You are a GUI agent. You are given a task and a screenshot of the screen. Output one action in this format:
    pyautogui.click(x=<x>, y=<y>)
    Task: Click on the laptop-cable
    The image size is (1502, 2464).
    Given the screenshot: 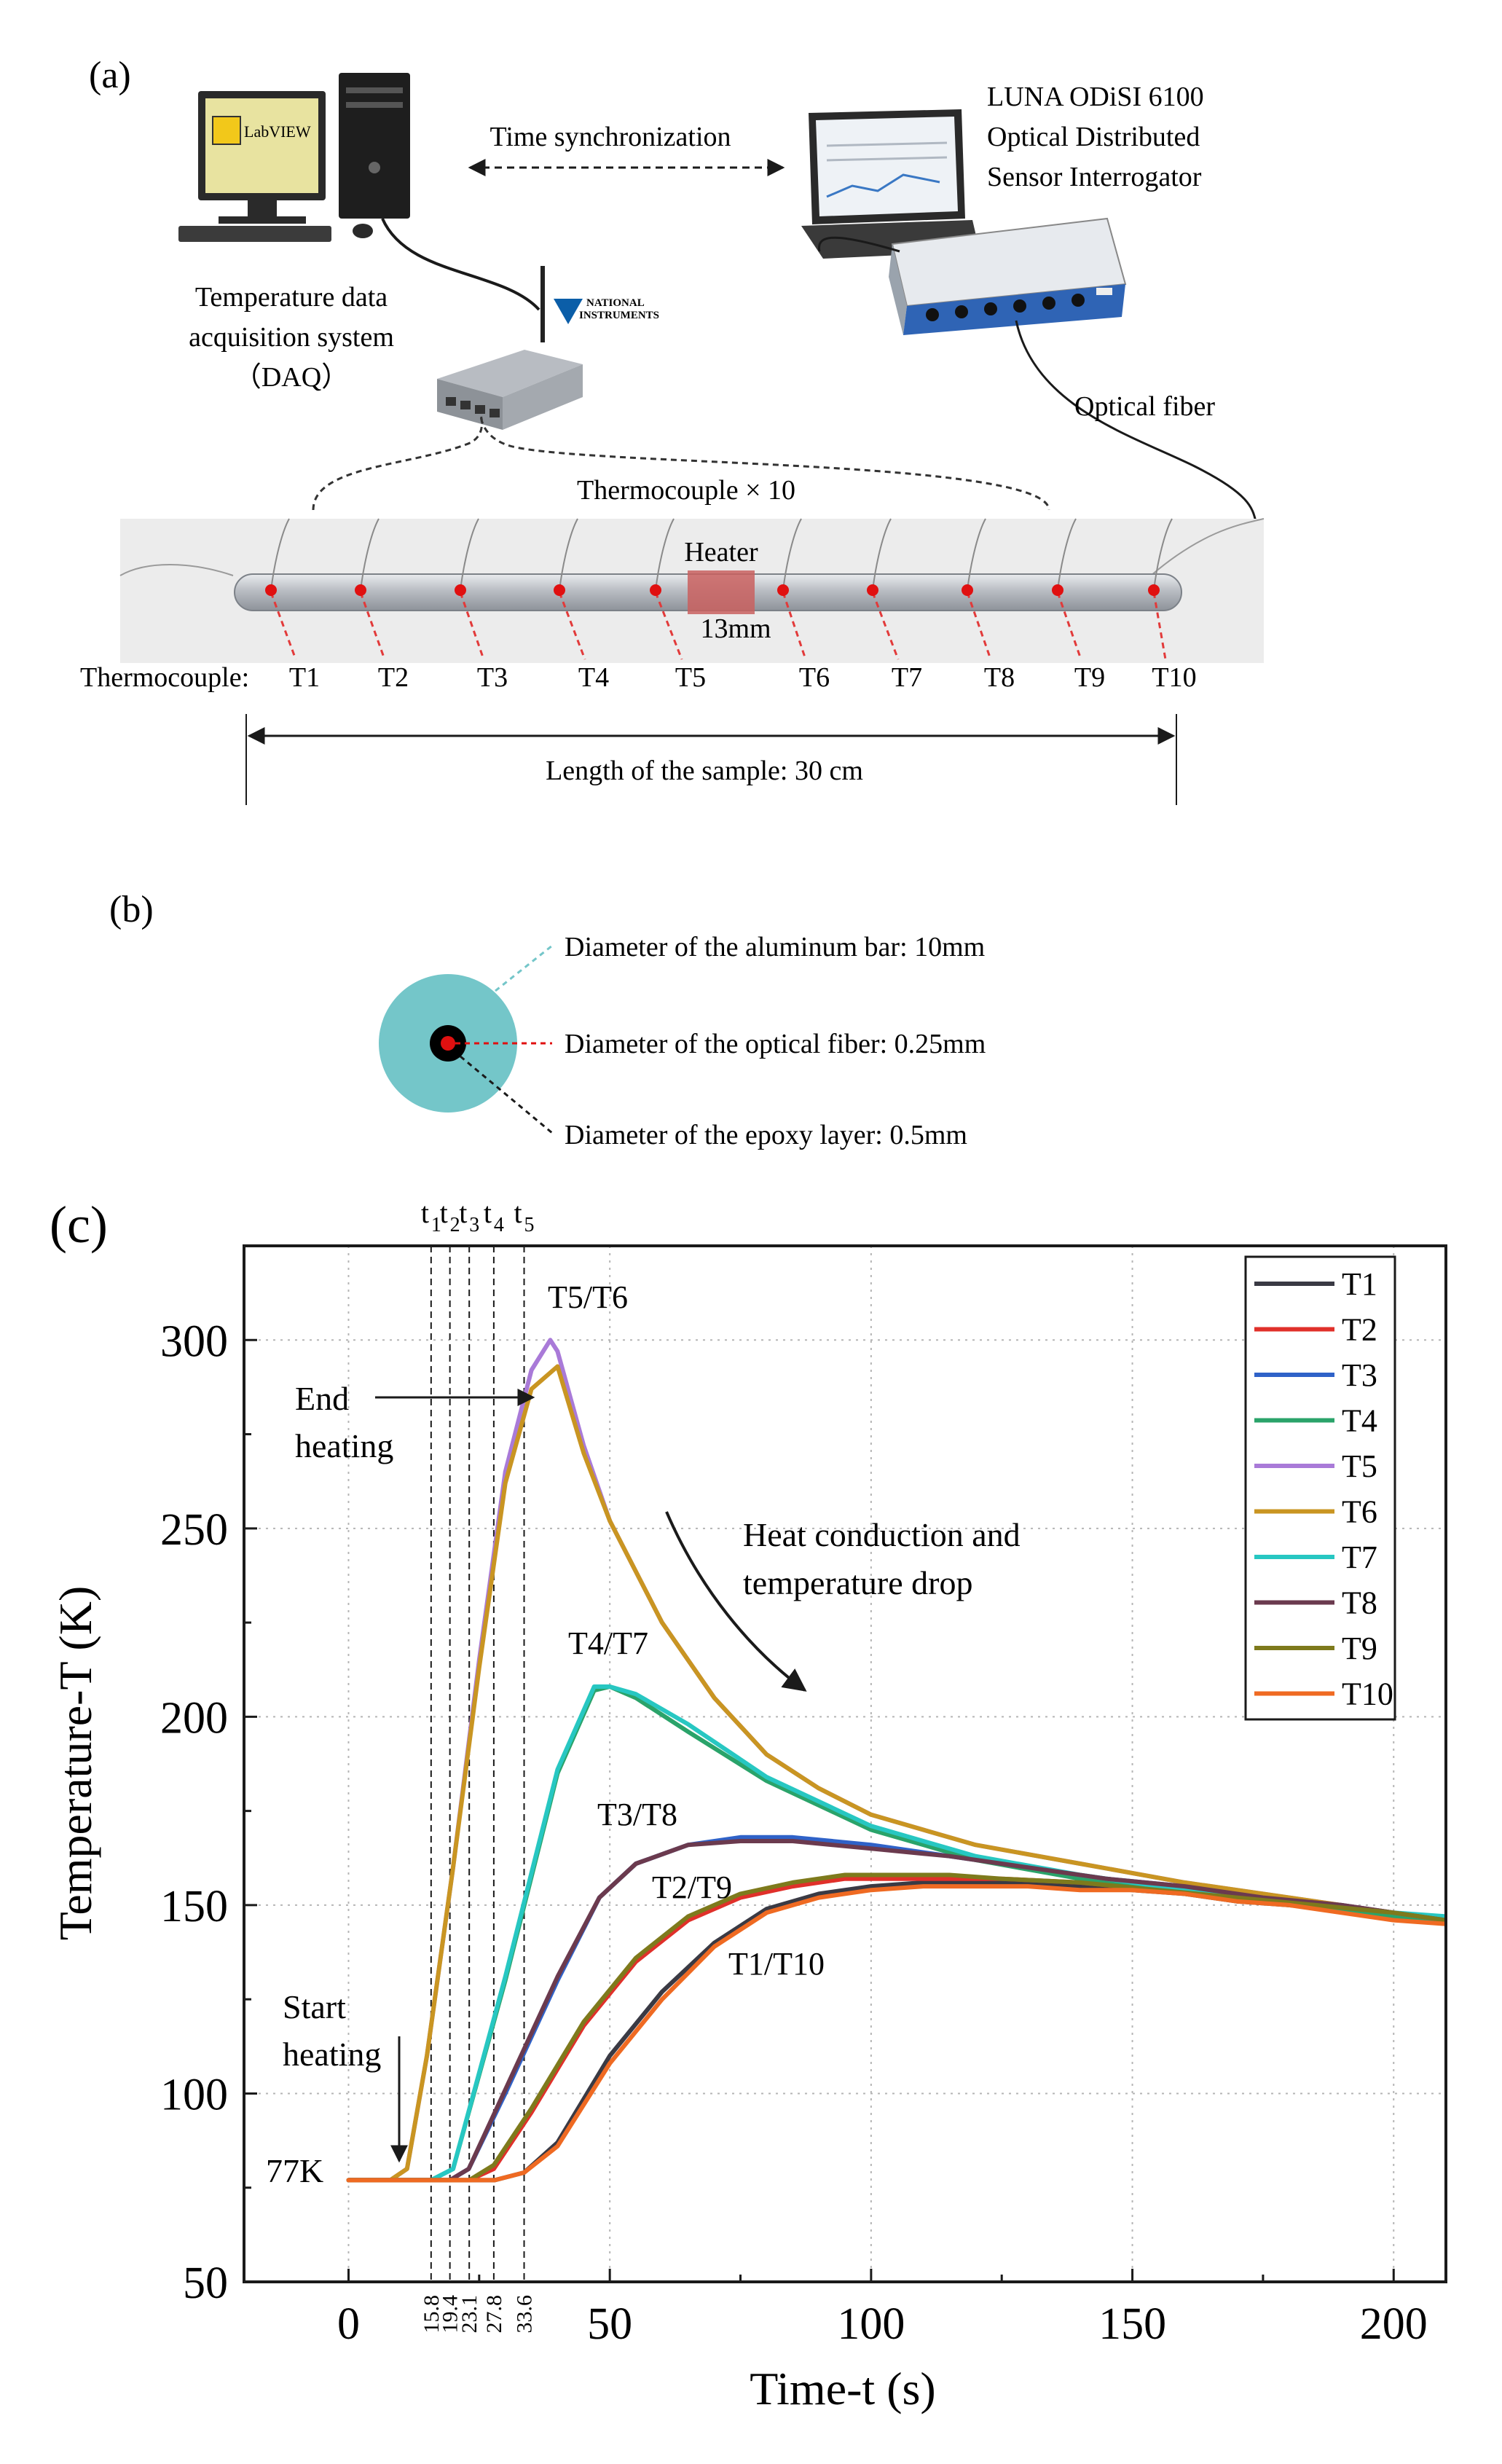 What is the action you would take?
    pyautogui.click(x=858, y=245)
    